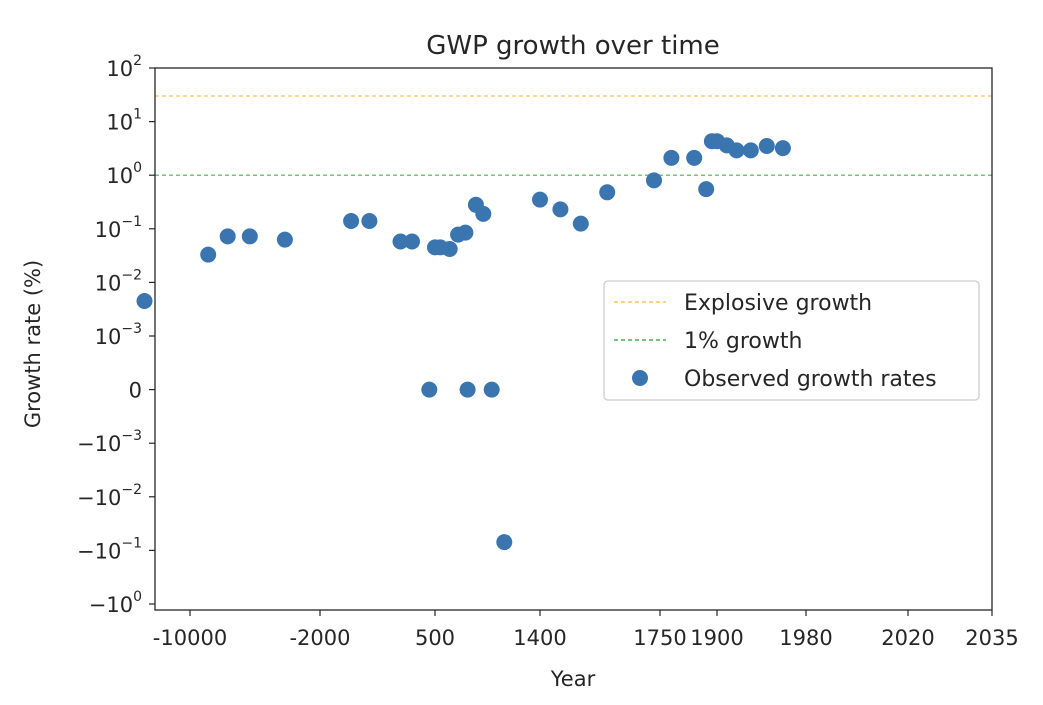 The image size is (1043, 705). Describe the element at coordinates (810, 379) in the screenshot. I see `legend-observed-growth-label: Observed growth rates` at that location.